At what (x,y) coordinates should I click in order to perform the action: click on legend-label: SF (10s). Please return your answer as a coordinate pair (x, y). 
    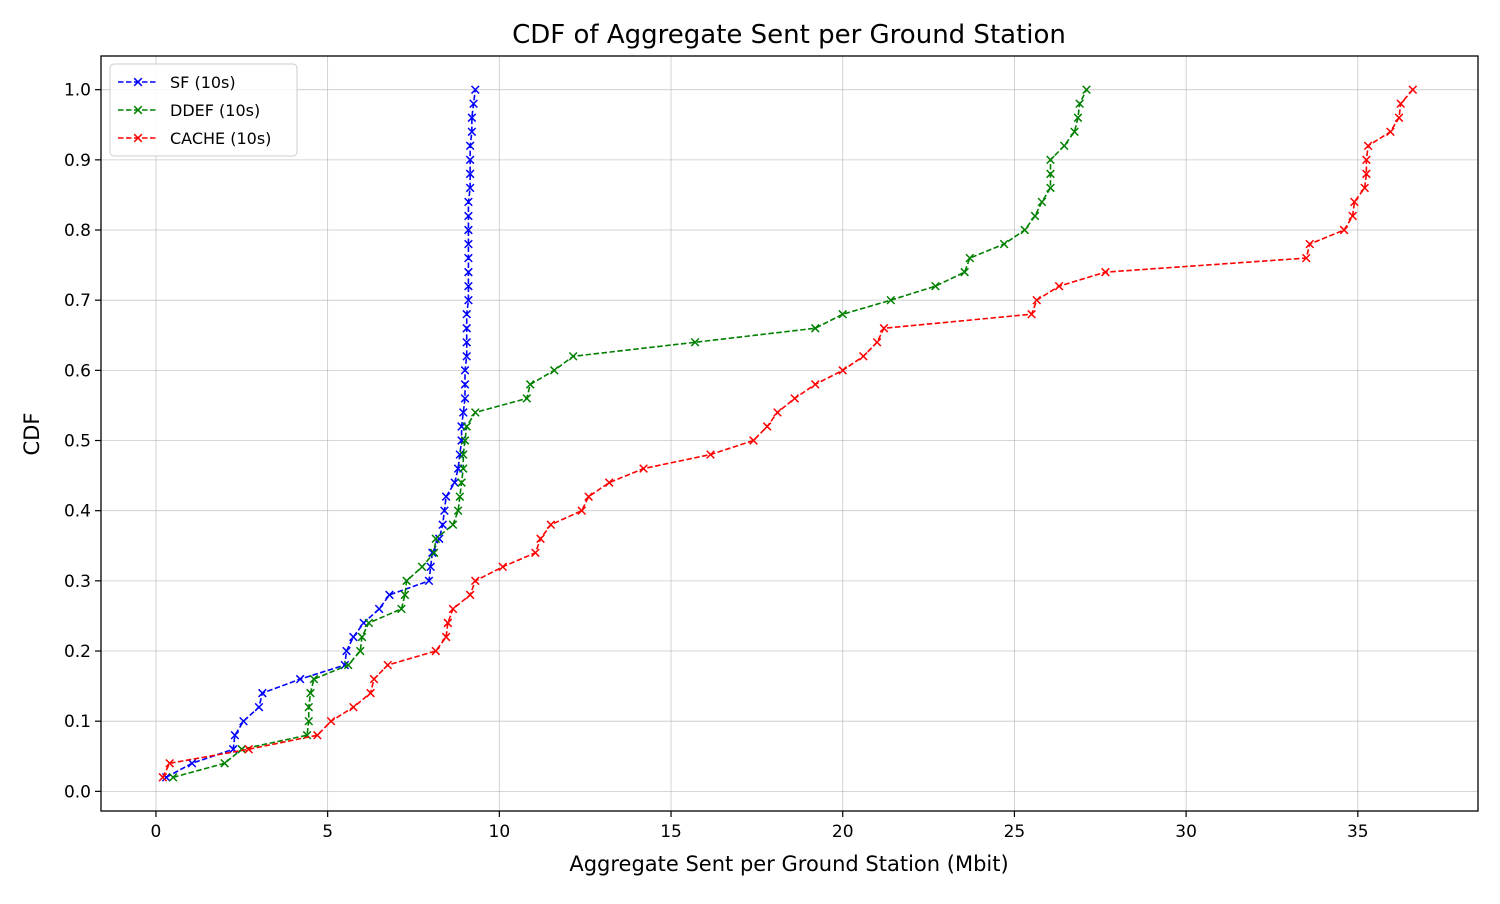
    Looking at the image, I should click on (203, 82).